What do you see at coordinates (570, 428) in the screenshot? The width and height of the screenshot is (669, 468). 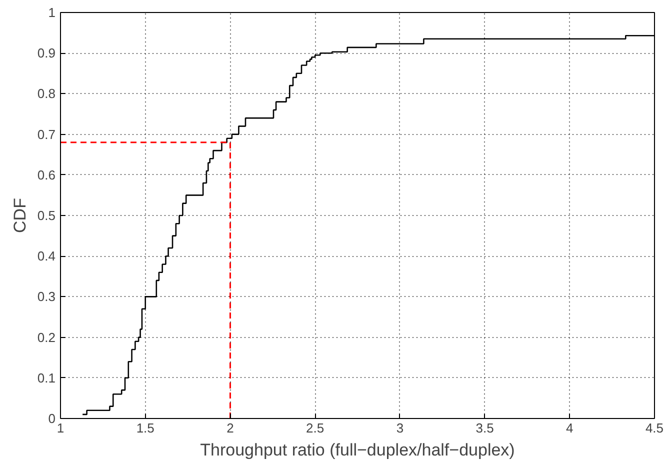 I see `x-tick-label: 4` at bounding box center [570, 428].